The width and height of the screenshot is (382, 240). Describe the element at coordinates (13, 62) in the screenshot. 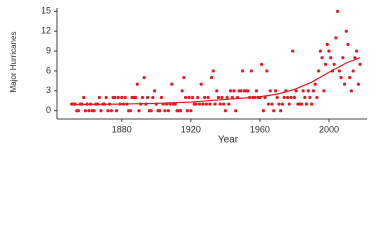

I see `y-axis-label: Major Hurricanes` at that location.